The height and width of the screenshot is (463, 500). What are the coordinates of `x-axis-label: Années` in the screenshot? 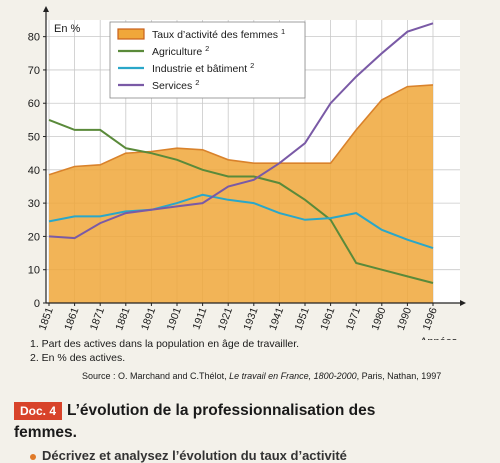 It's located at (439, 338).